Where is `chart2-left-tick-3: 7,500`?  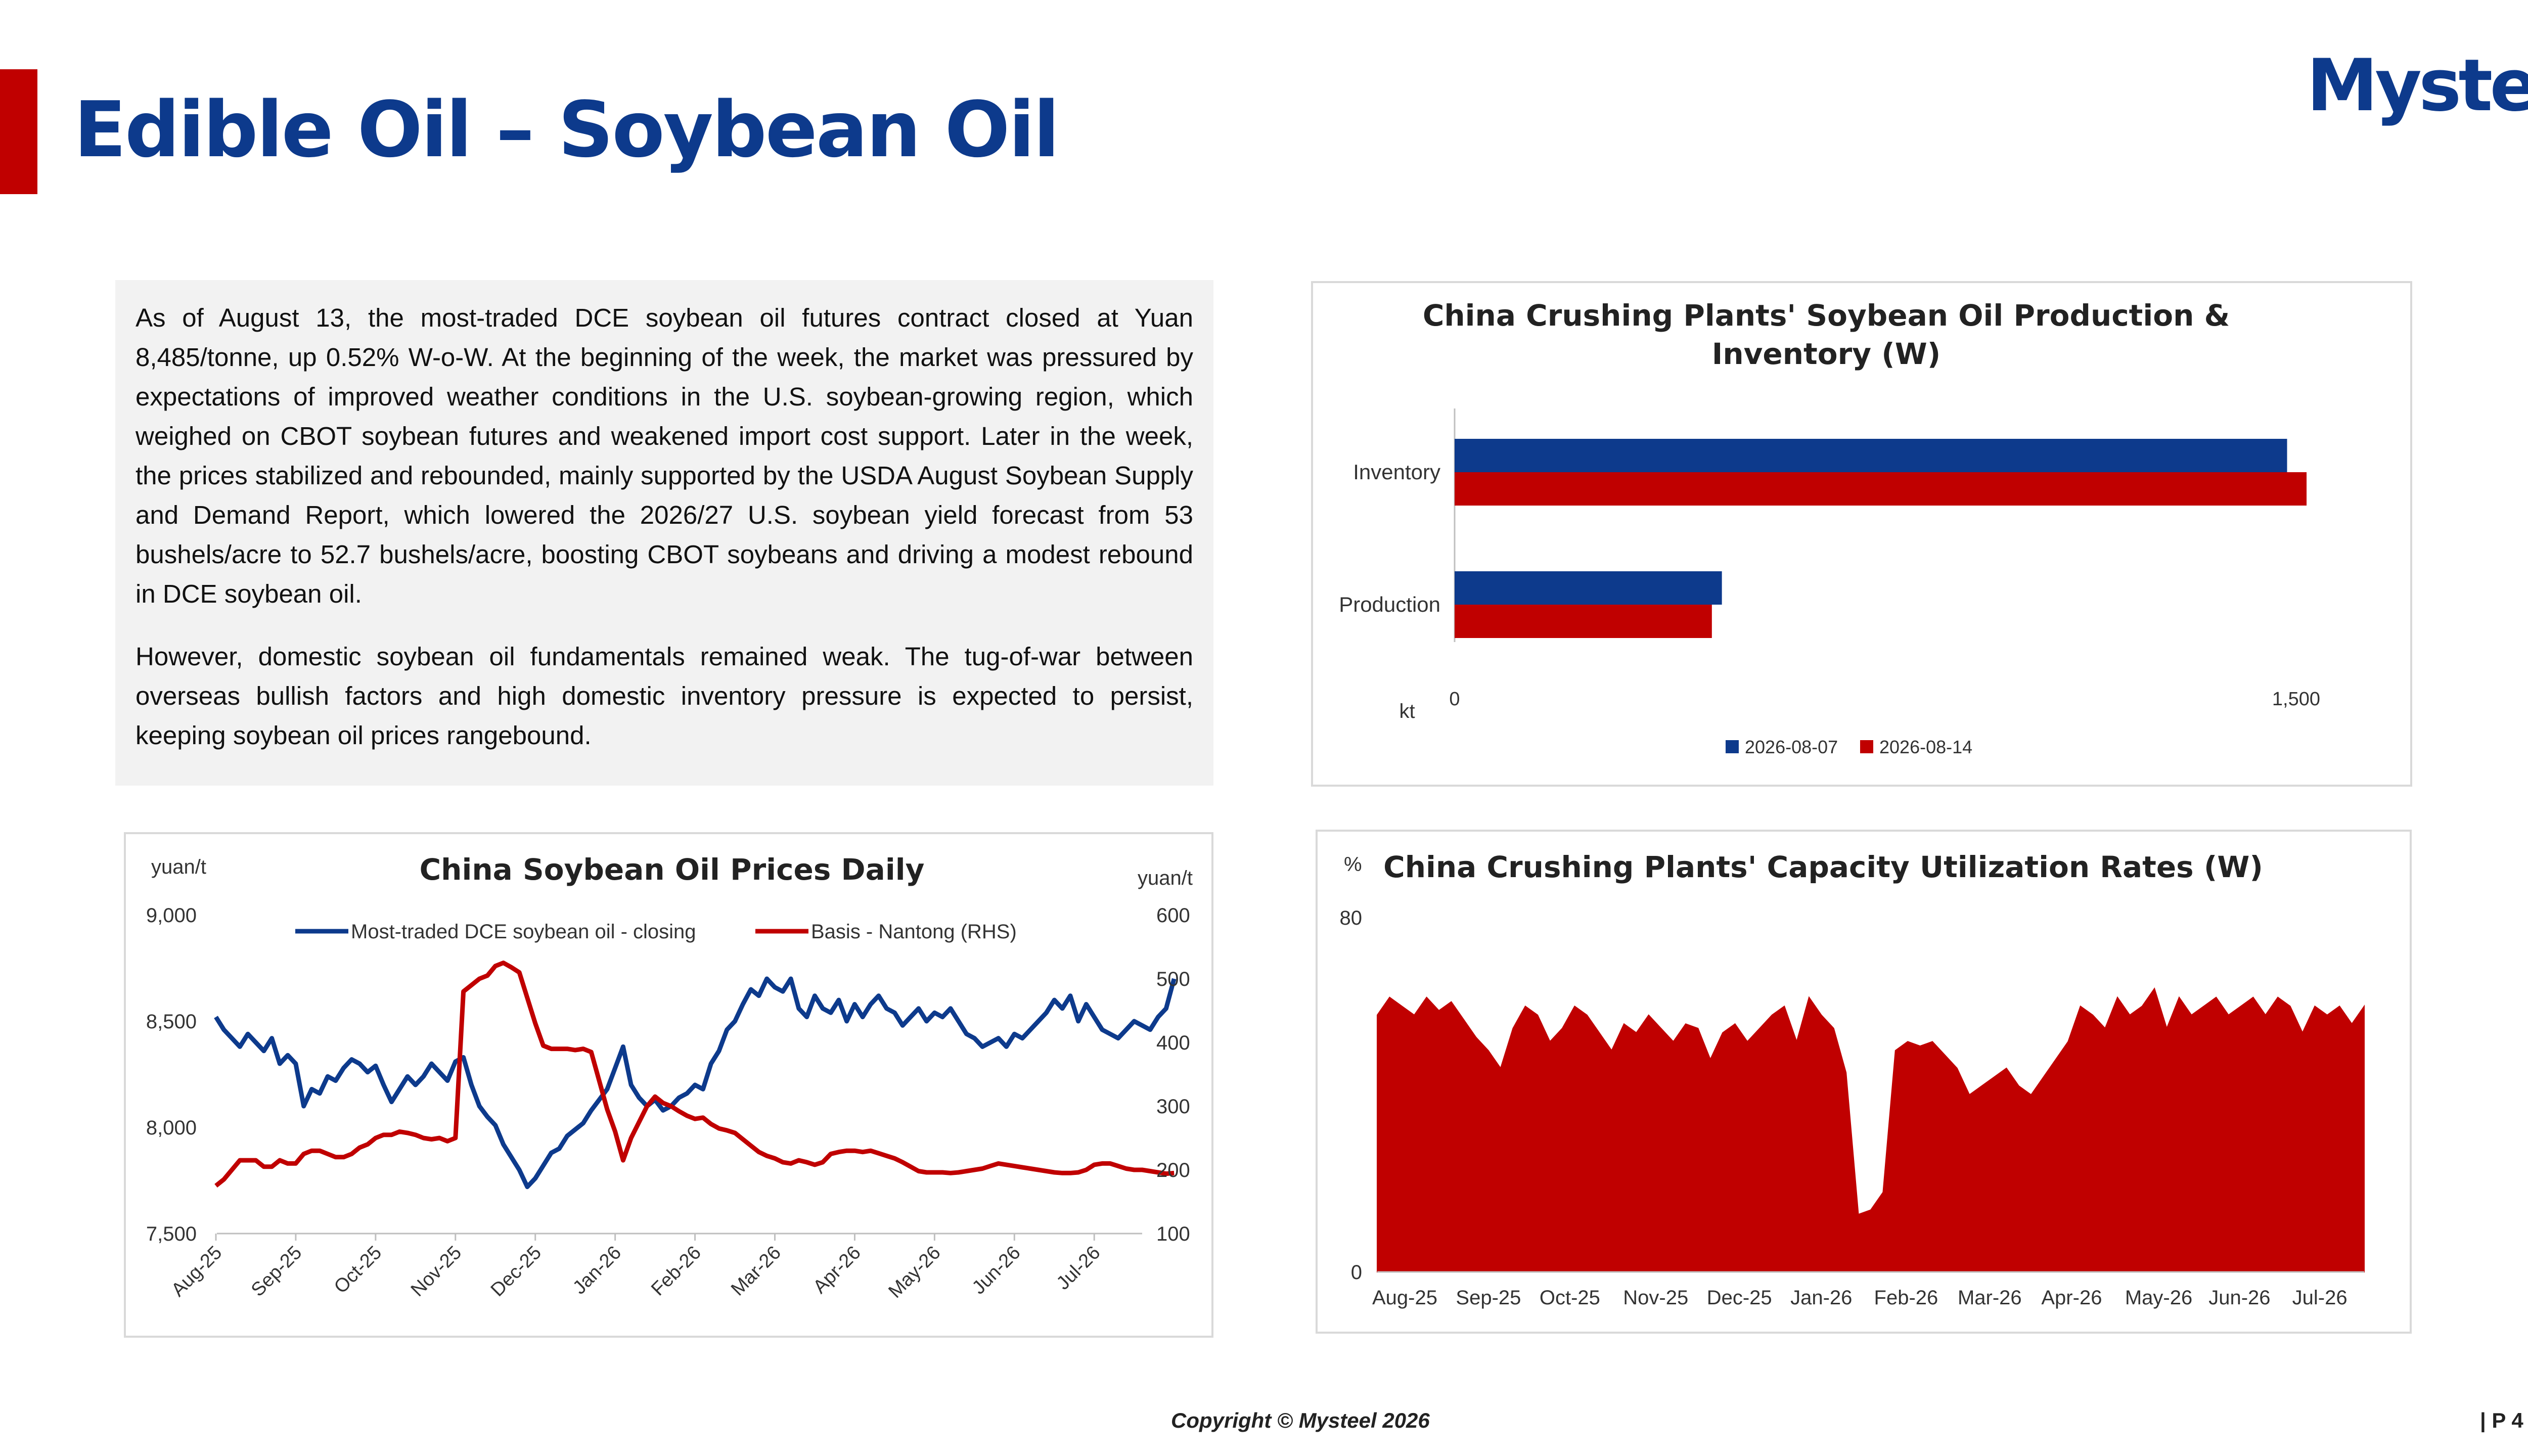 chart2-left-tick-3: 7,500 is located at coordinates (172, 1234).